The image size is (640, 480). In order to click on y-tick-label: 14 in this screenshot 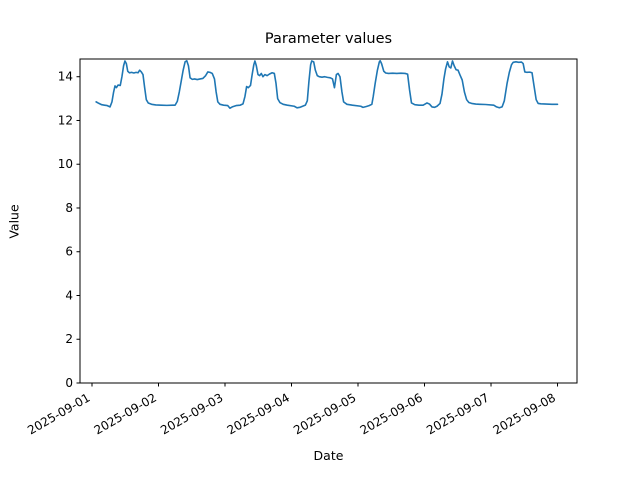, I will do `click(65, 77)`.